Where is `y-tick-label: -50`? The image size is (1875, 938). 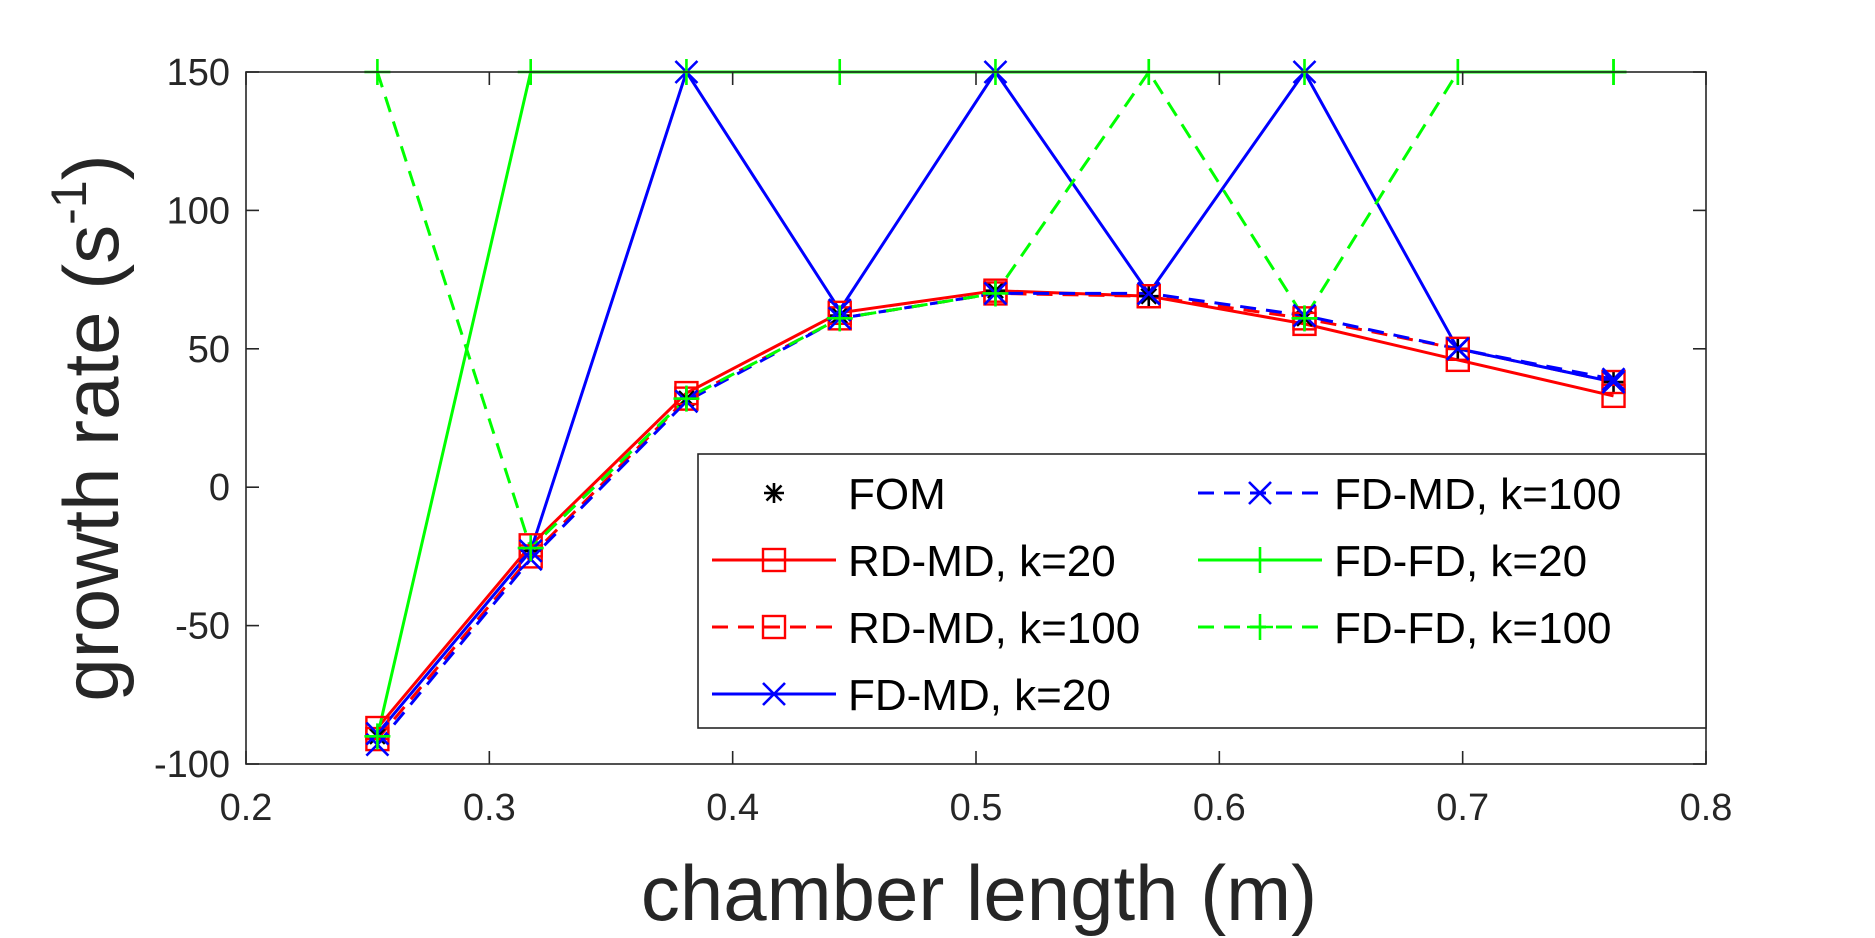 y-tick-label: -50 is located at coordinates (202, 627).